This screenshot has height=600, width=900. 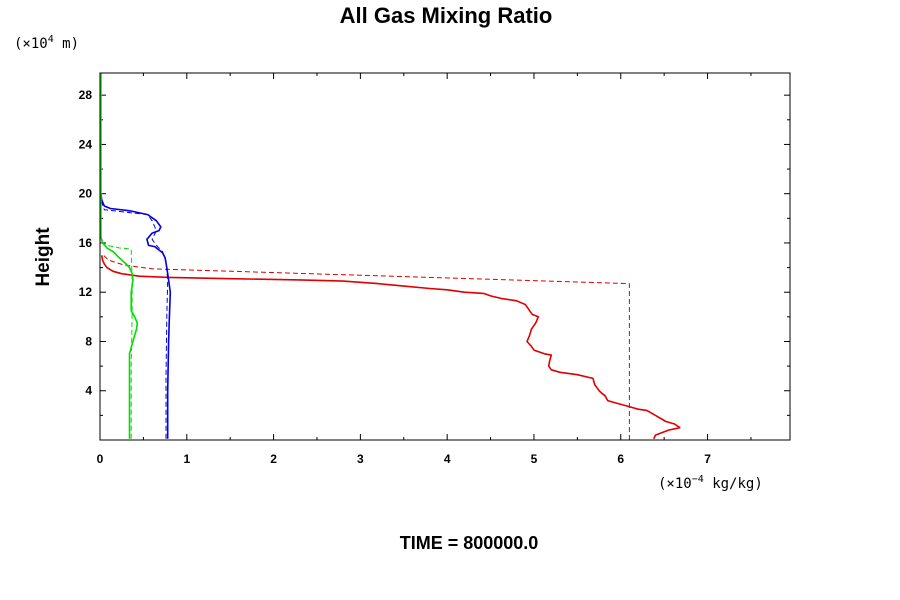 I want to click on series-blue-solid, so click(x=136, y=316).